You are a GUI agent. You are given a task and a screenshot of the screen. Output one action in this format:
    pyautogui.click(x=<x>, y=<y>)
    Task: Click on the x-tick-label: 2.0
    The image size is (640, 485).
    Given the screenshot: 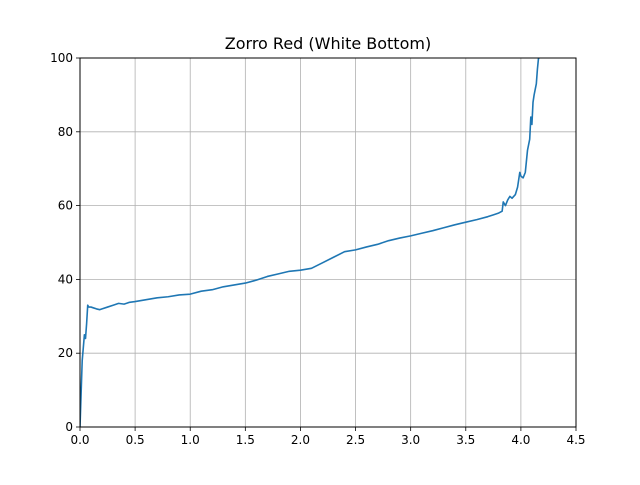 What is the action you would take?
    pyautogui.click(x=300, y=440)
    